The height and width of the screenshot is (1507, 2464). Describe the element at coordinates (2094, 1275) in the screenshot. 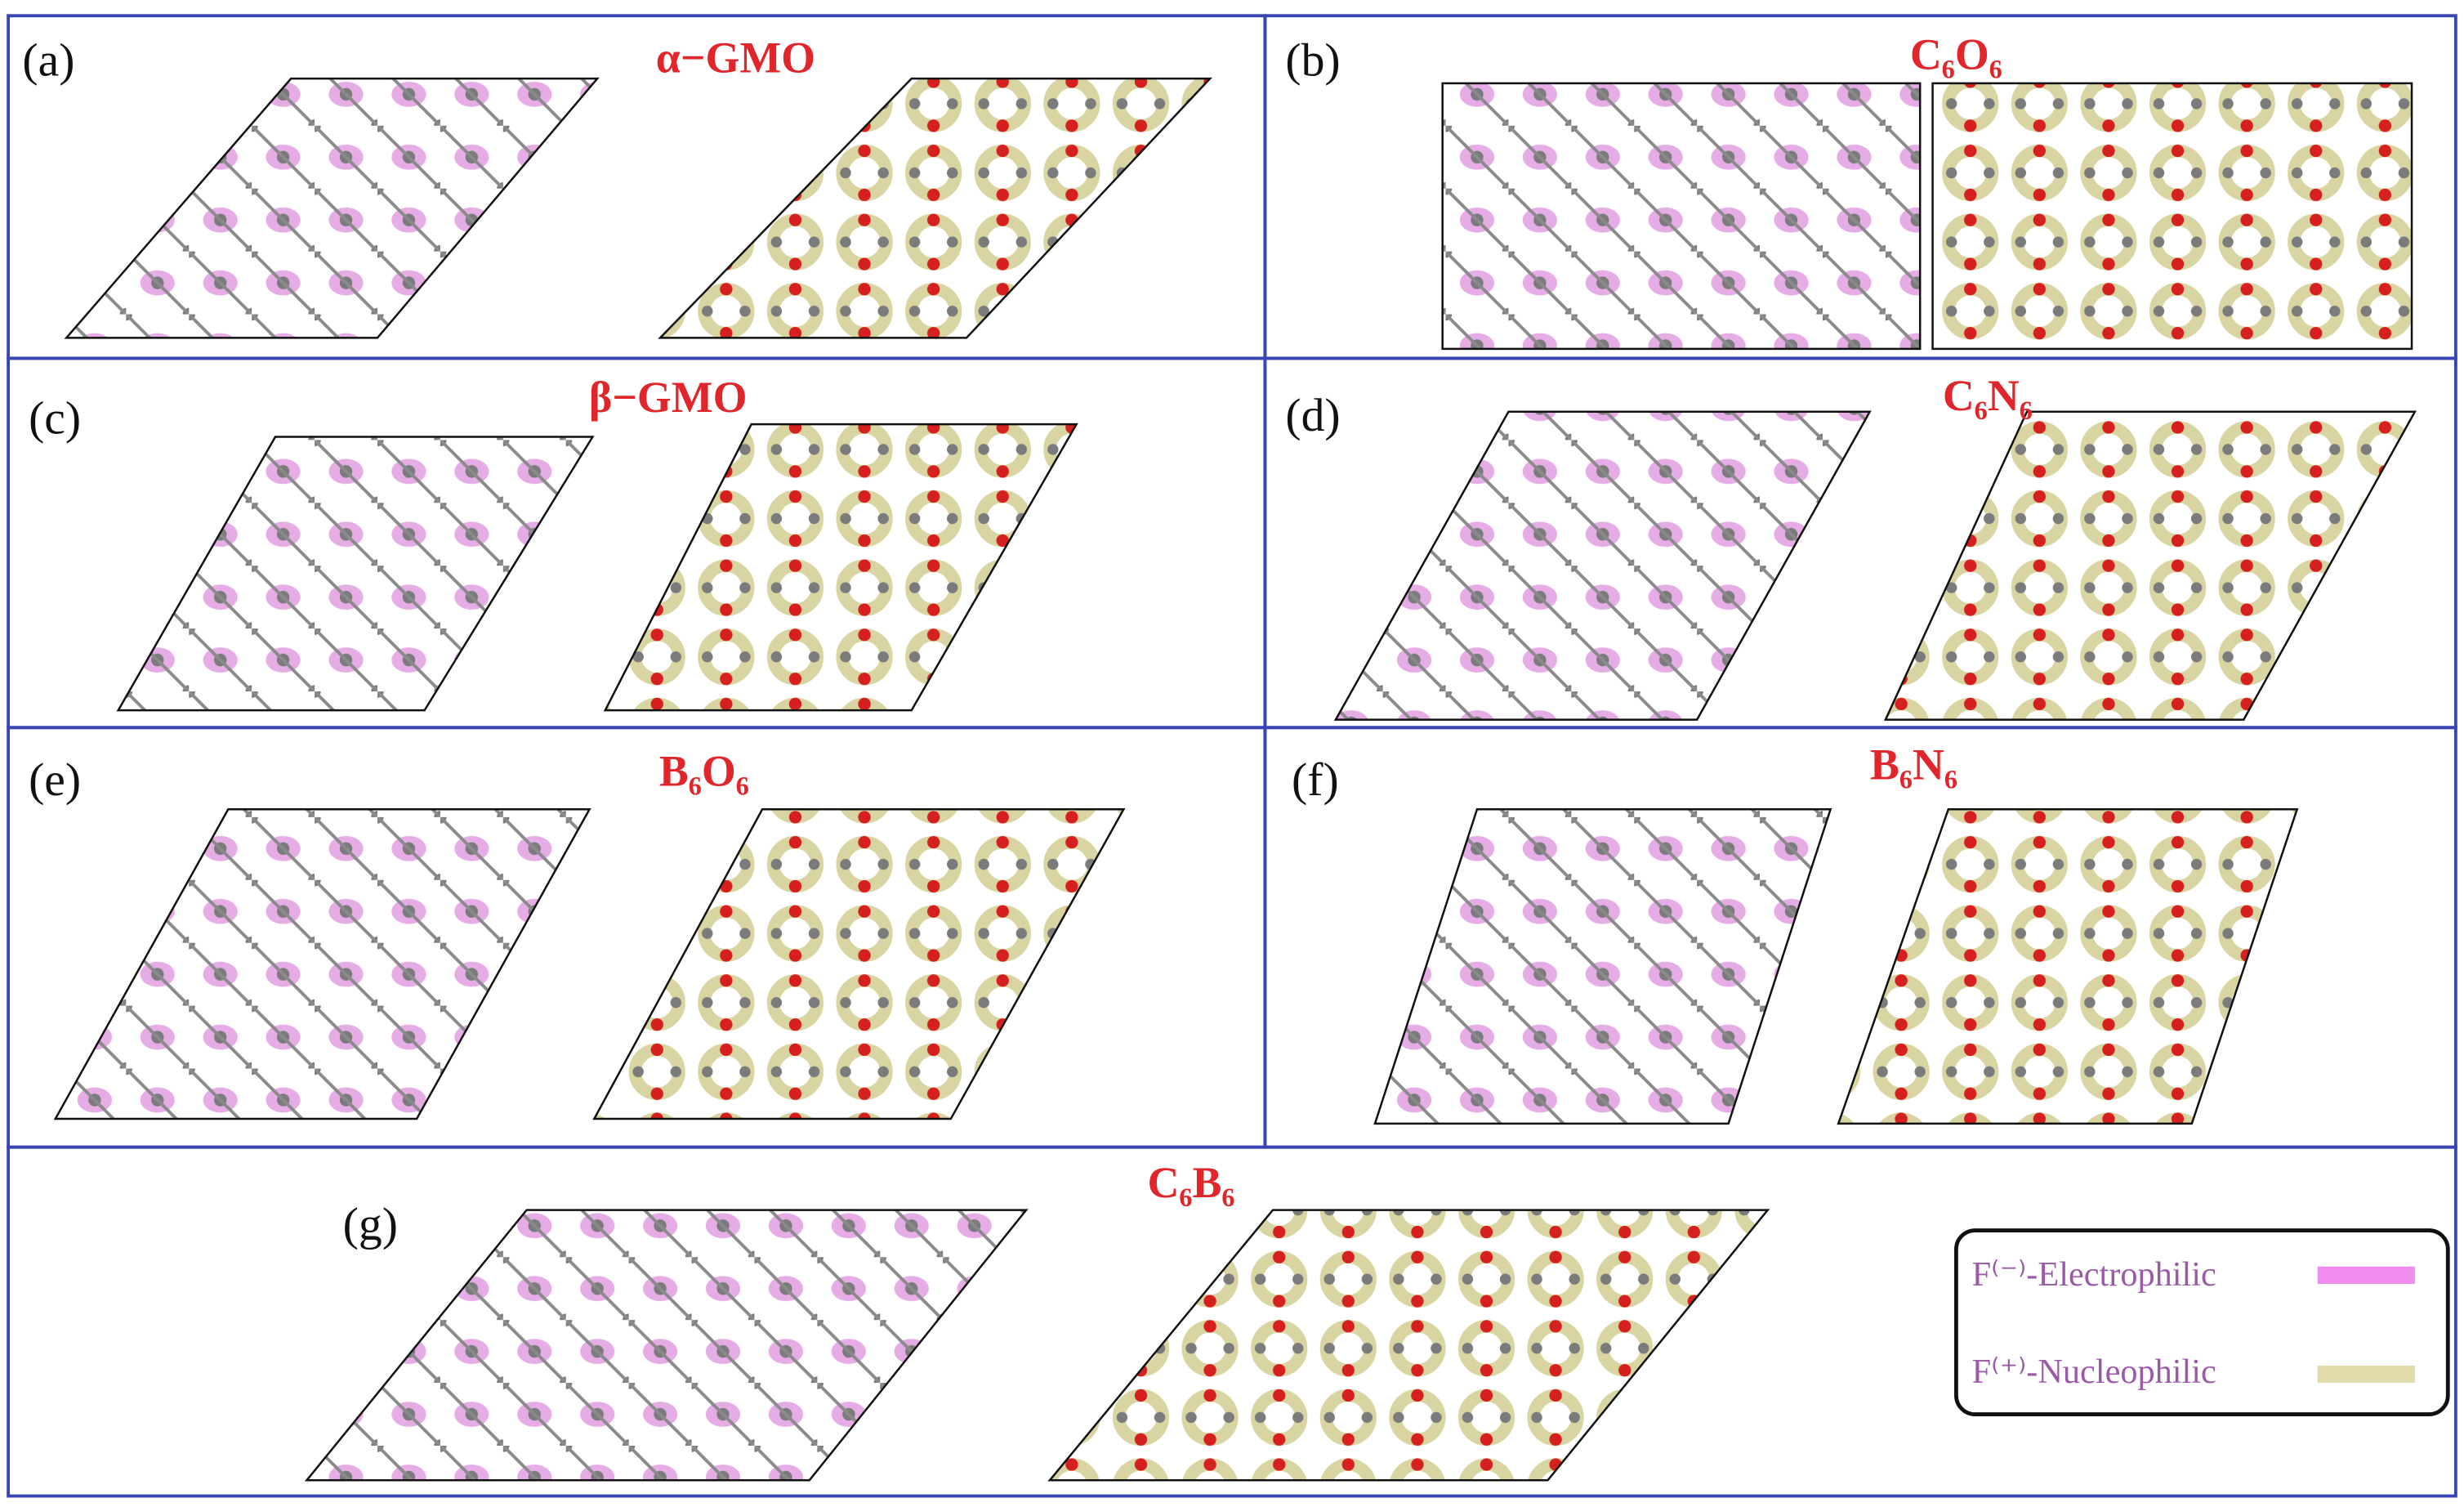

I see `legend-label: F⁽⁻⁾-Electrophilic` at that location.